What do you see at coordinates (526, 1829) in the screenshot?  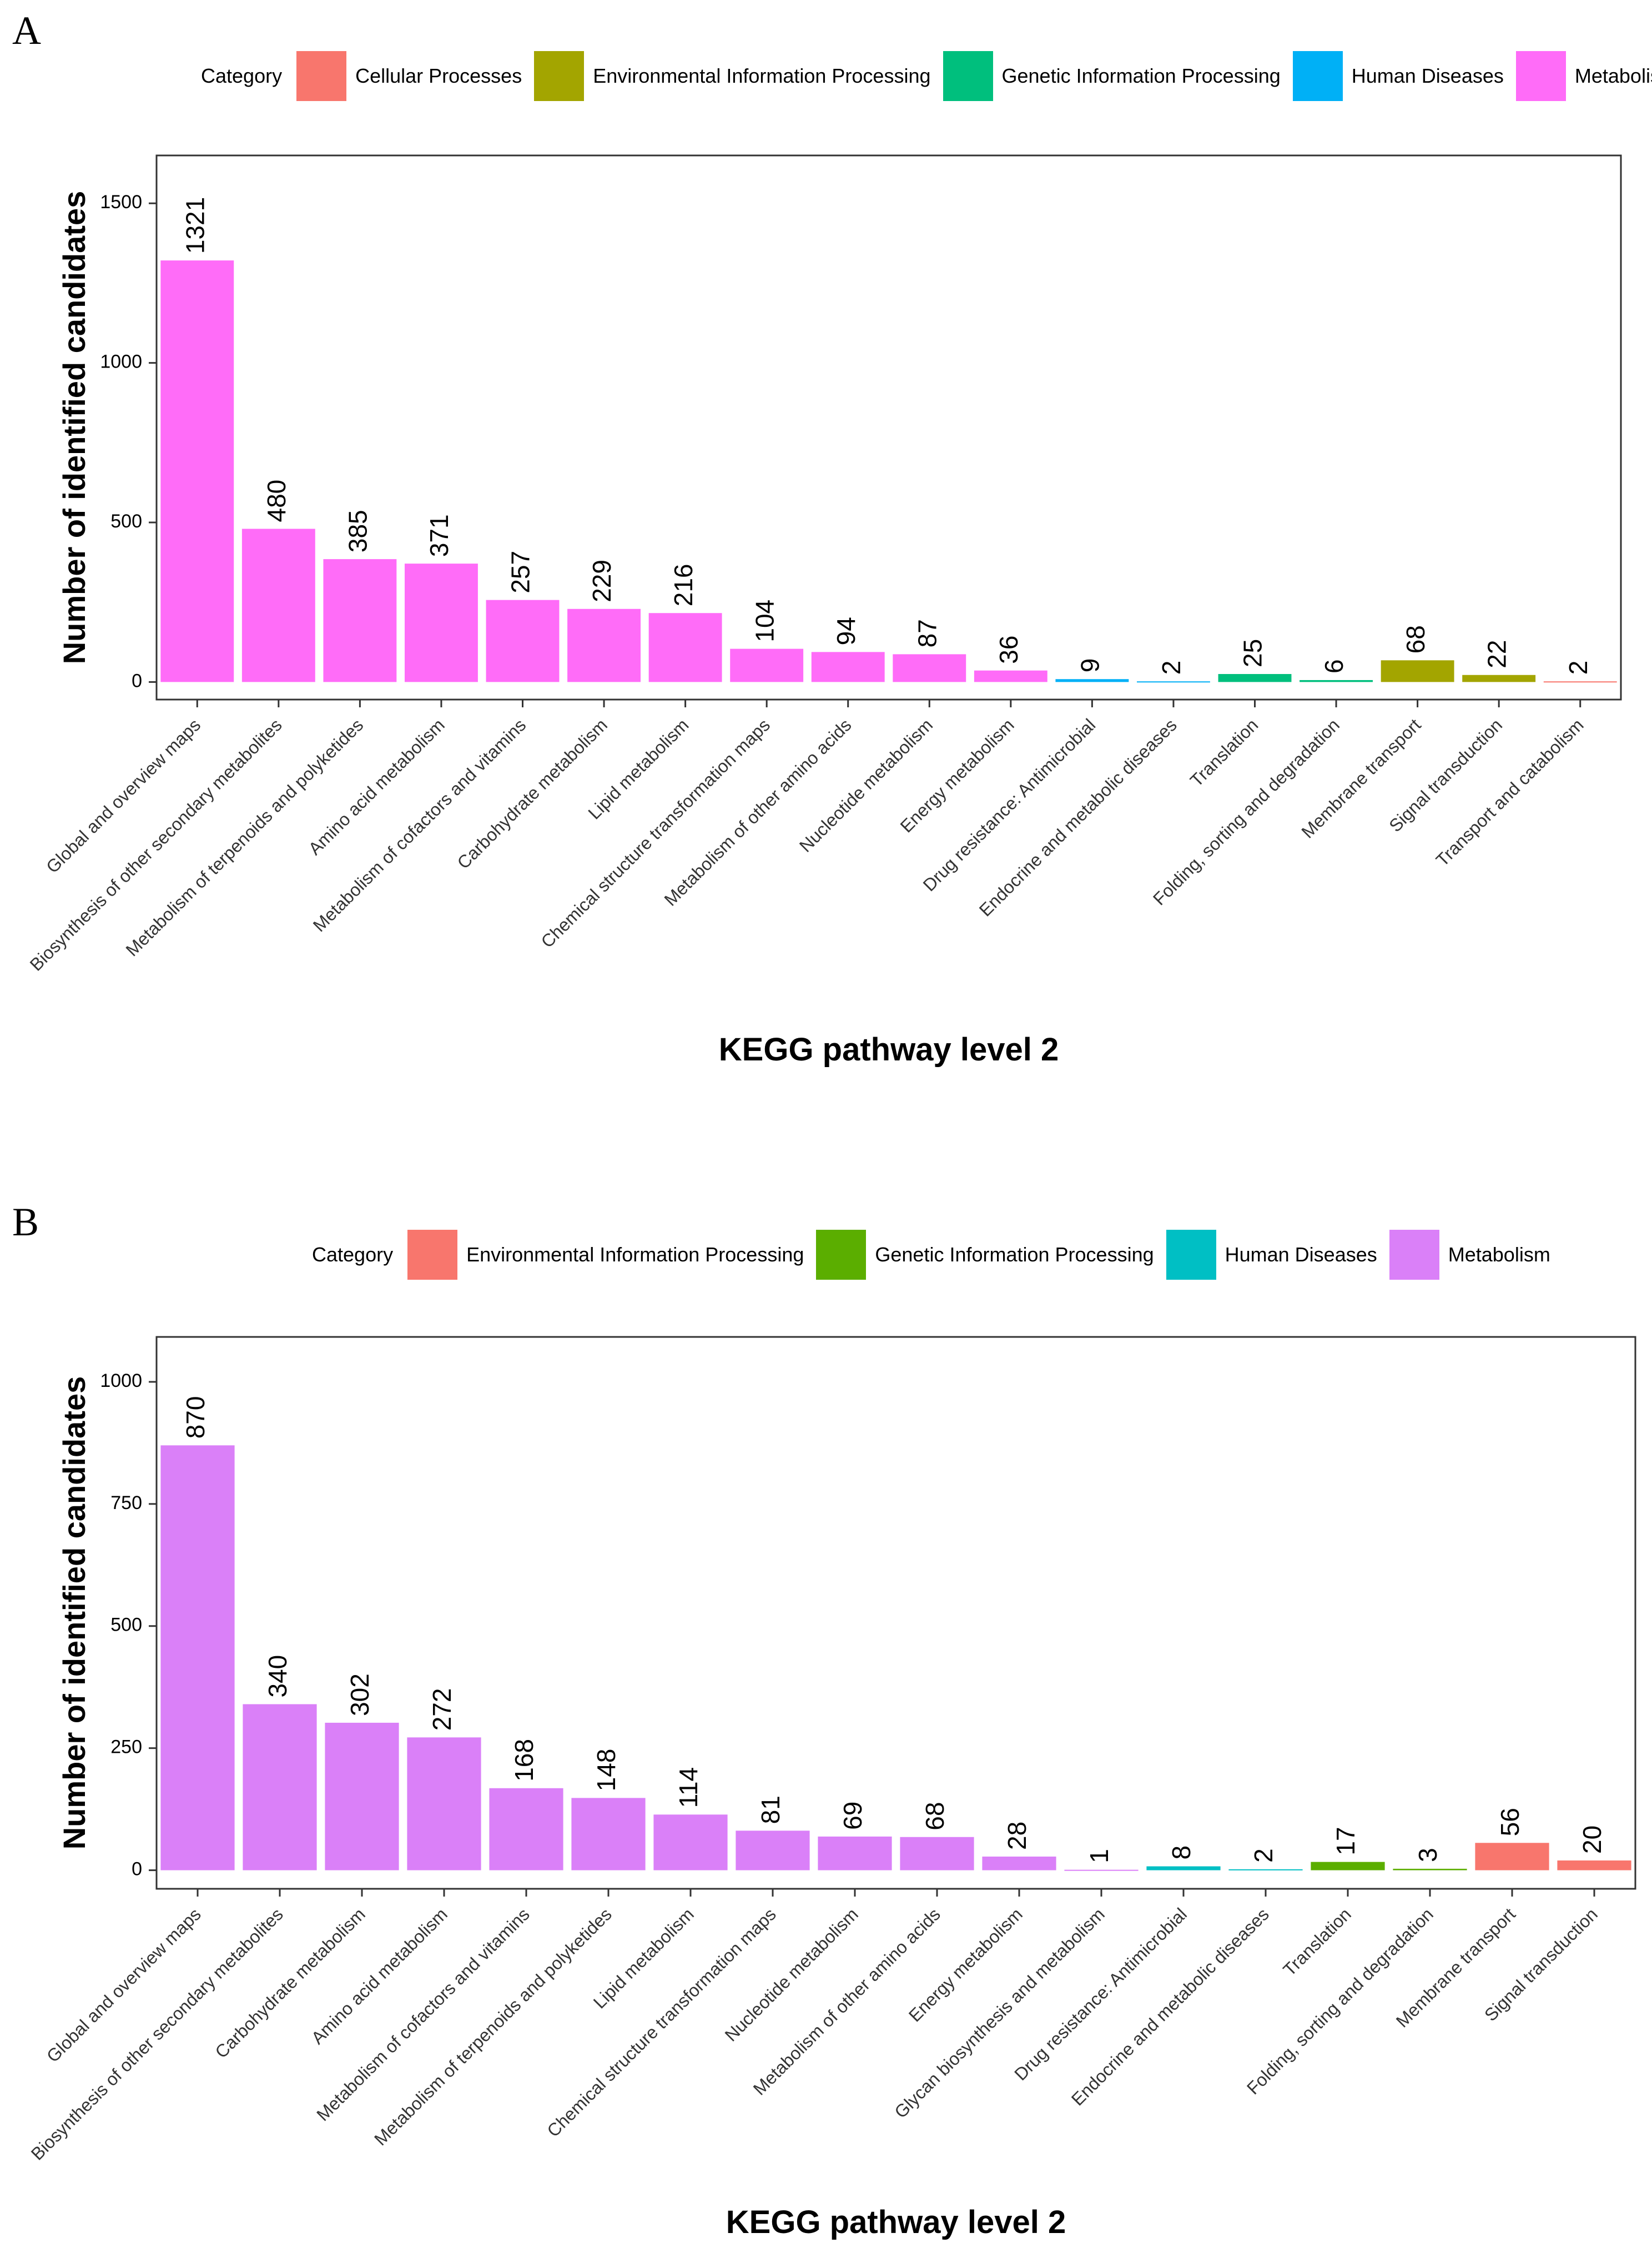 I see `bar-metabolism-of-cofactors-and-vitamins` at bounding box center [526, 1829].